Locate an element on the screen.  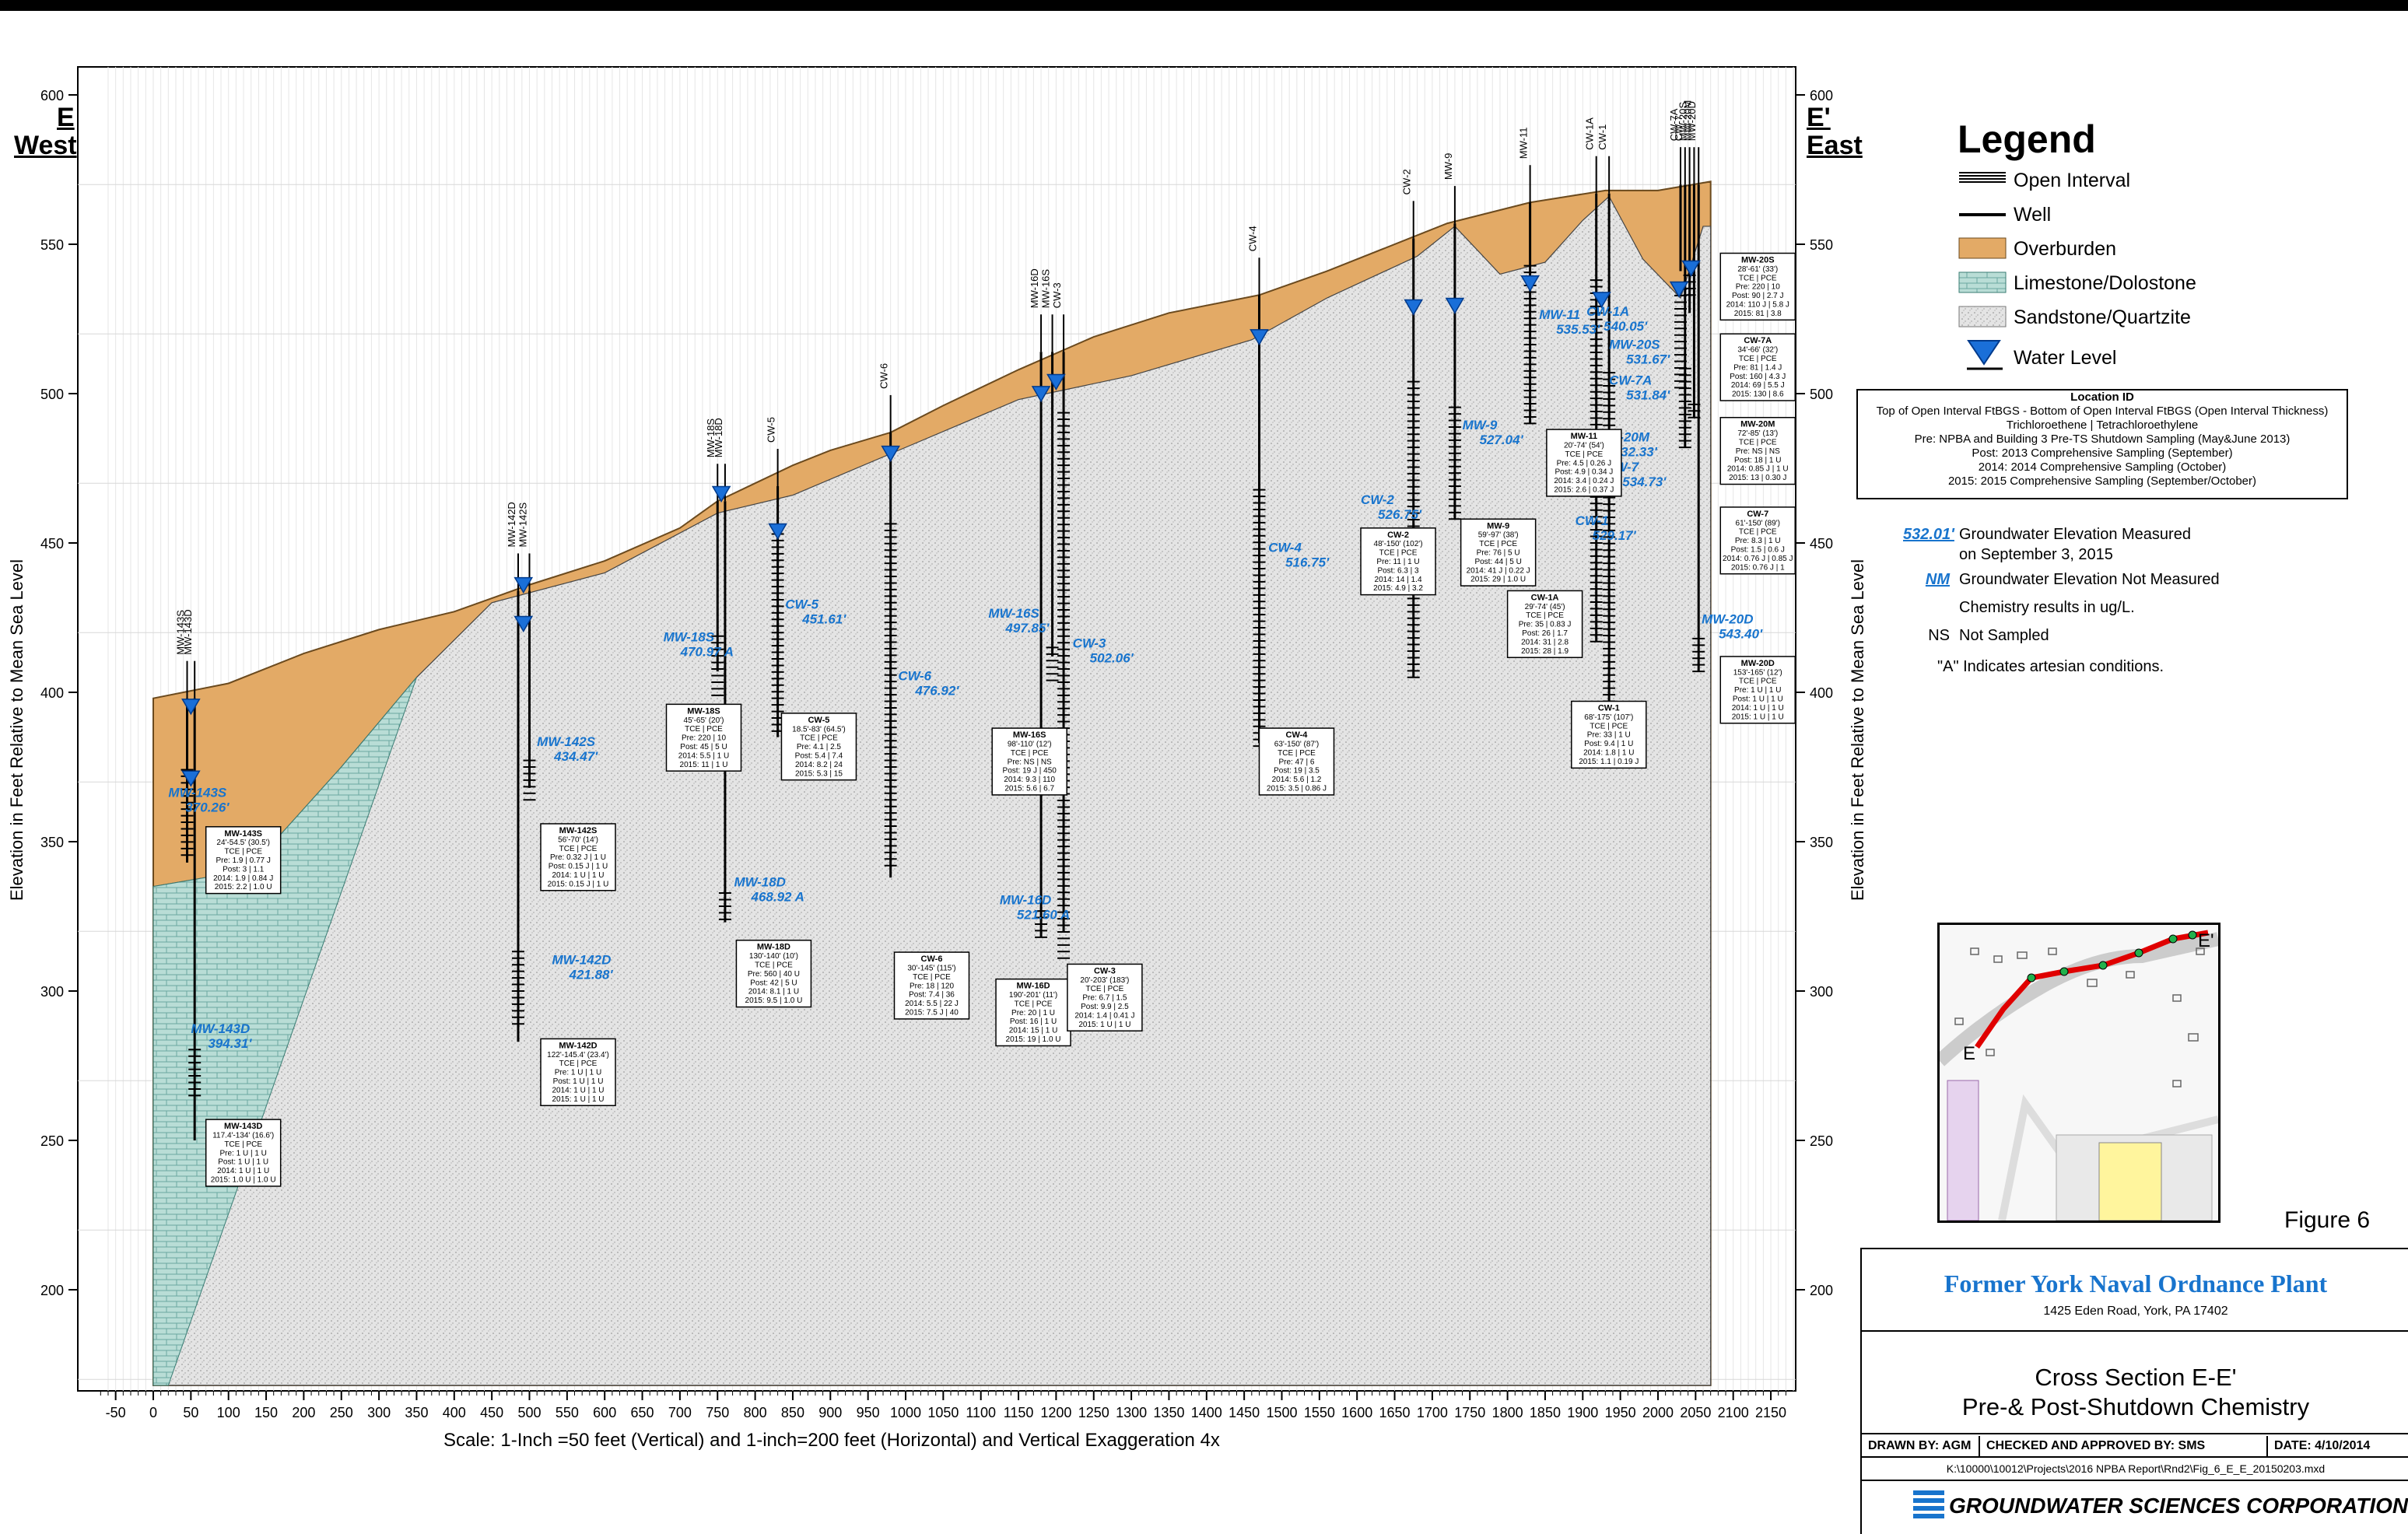
overburden-swatch is located at coordinates (1982, 248).